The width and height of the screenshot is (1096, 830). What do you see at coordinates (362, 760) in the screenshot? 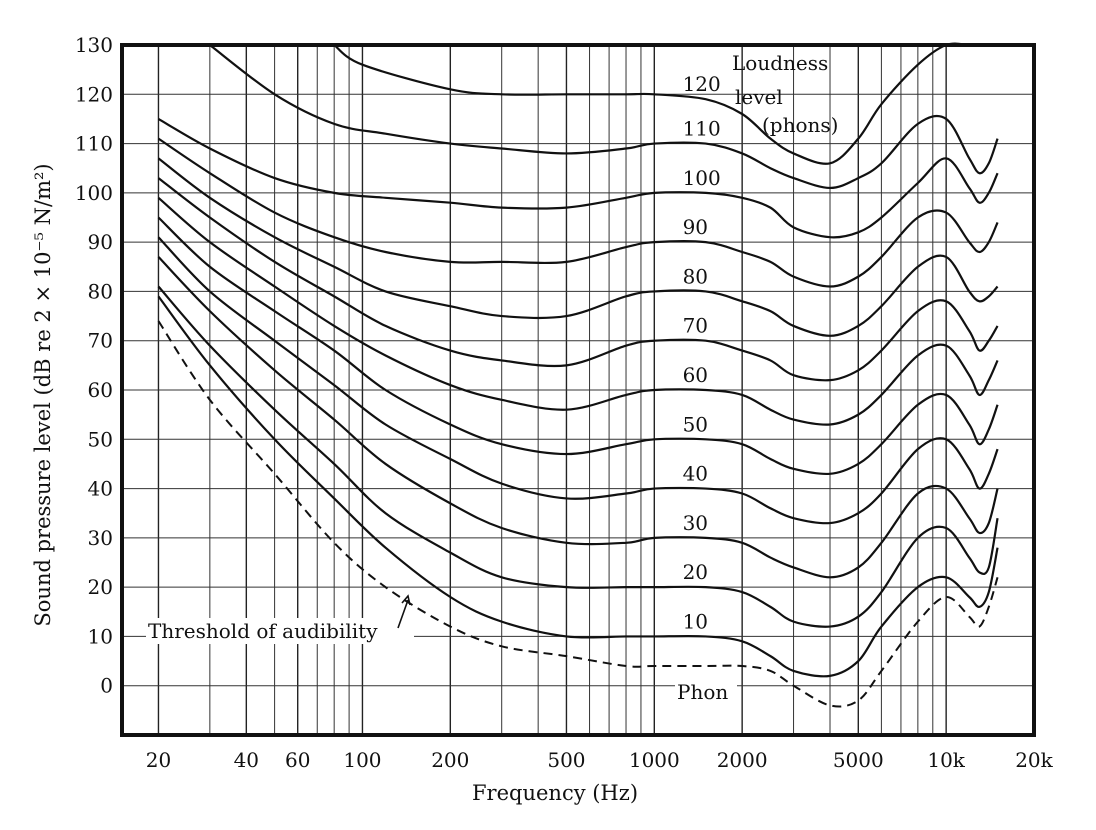
I see `x-tick-label: 100` at bounding box center [362, 760].